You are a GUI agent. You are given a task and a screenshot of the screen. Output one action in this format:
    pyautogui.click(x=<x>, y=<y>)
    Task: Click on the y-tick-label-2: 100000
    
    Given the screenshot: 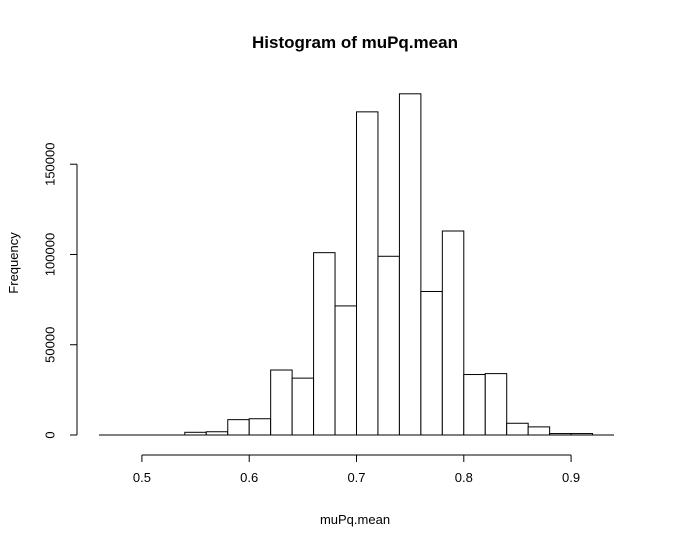 What is the action you would take?
    pyautogui.click(x=50, y=254)
    